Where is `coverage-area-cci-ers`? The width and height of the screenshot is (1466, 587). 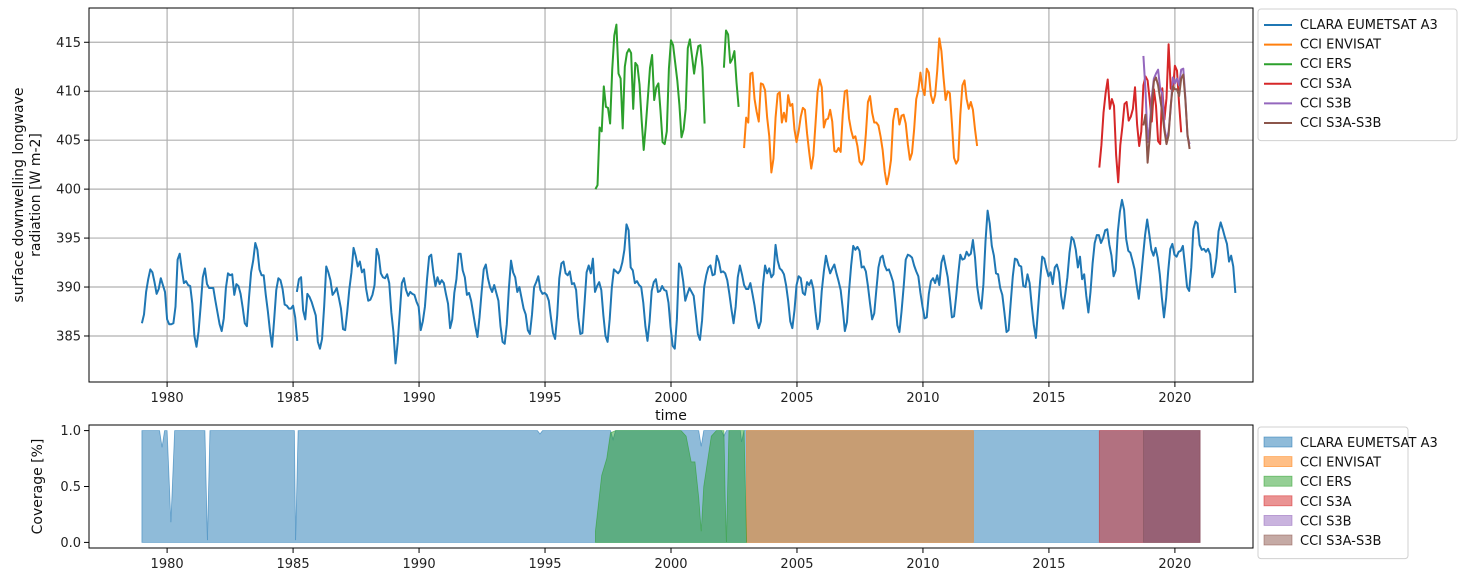 coverage-area-cci-ers is located at coordinates (671, 486).